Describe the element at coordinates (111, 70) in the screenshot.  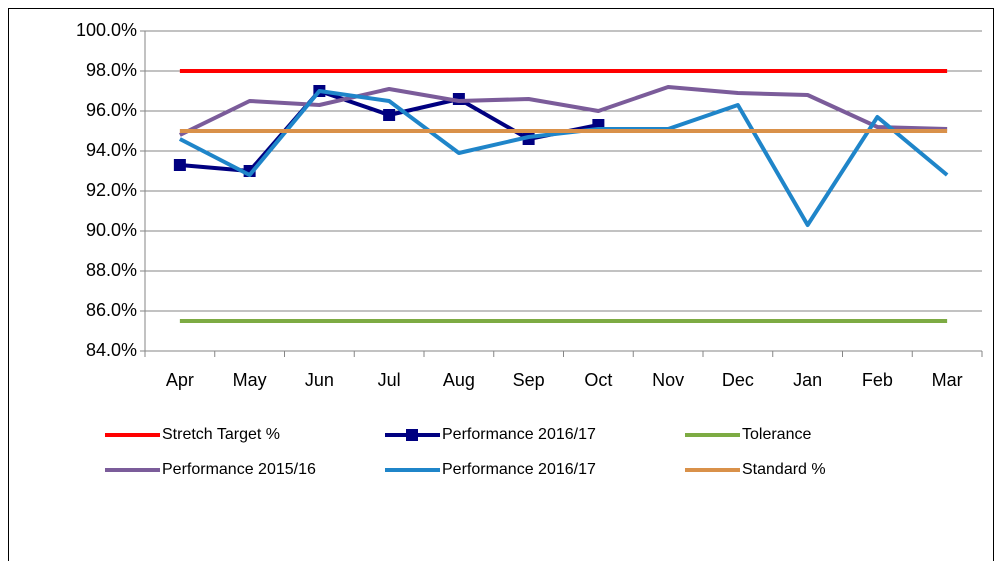
I see `y-tick-label: 98.0%` at that location.